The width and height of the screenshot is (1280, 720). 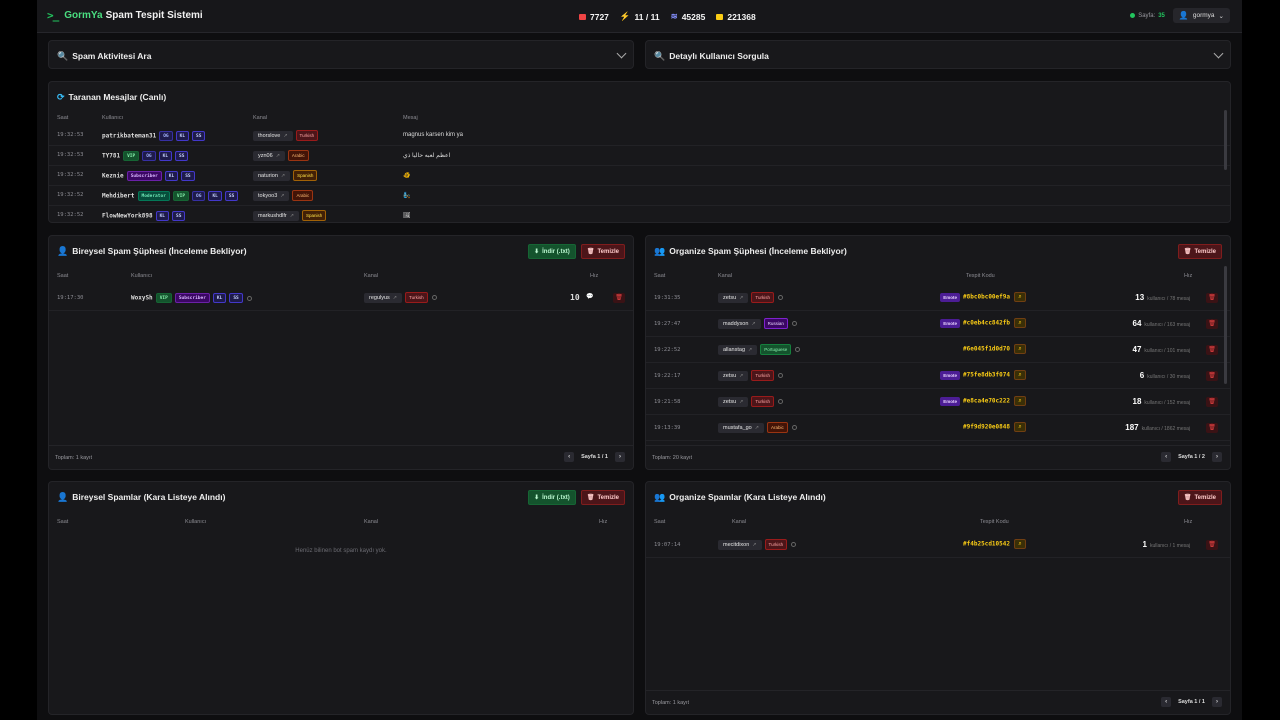 What do you see at coordinates (273, 135) in the screenshot?
I see `channel-link: thorslove ↗` at bounding box center [273, 135].